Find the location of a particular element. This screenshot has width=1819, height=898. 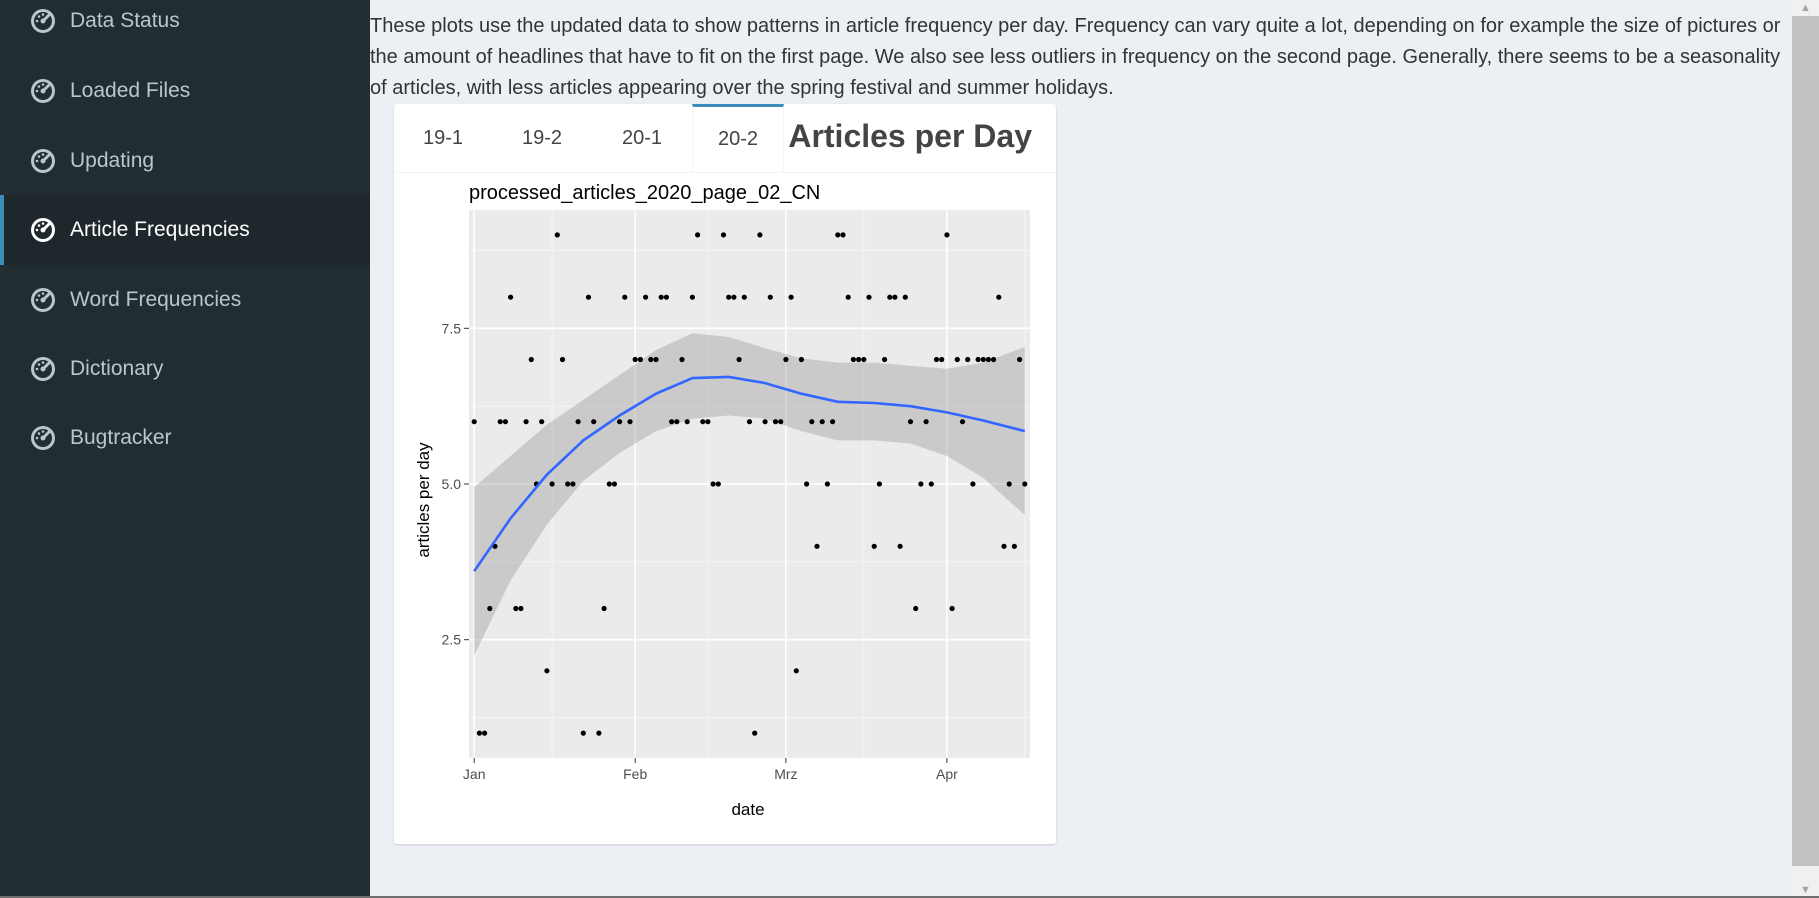

sidebar-item-label: Loaded Files is located at coordinates (130, 90).